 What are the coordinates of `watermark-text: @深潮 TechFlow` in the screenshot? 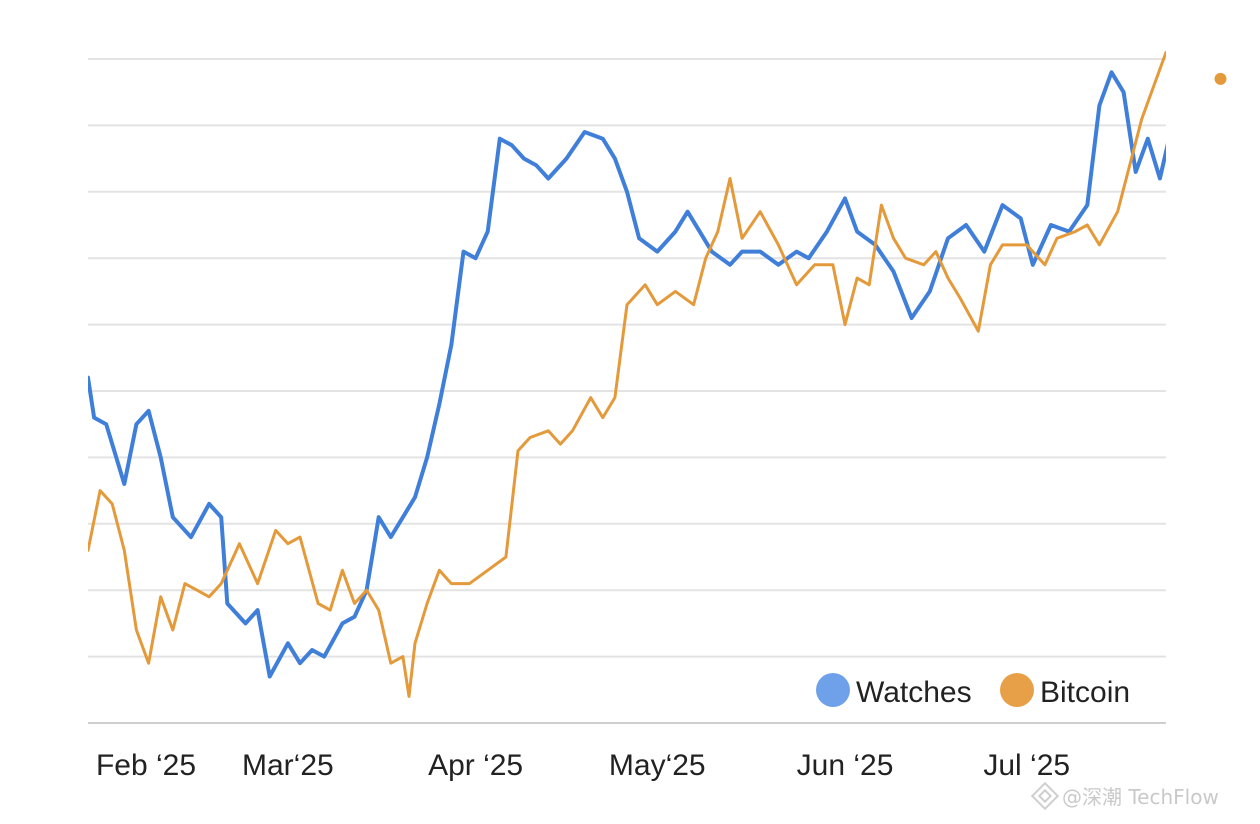 It's located at (1140, 797).